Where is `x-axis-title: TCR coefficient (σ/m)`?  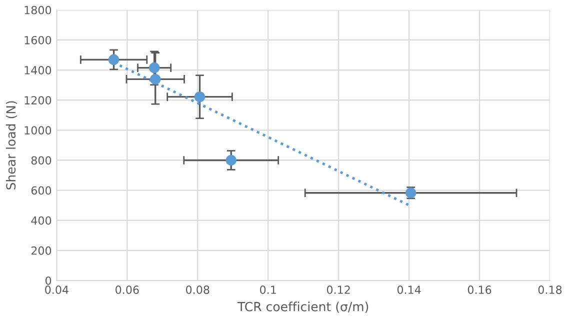
x-axis-title: TCR coefficient (σ/m) is located at coordinates (302, 307).